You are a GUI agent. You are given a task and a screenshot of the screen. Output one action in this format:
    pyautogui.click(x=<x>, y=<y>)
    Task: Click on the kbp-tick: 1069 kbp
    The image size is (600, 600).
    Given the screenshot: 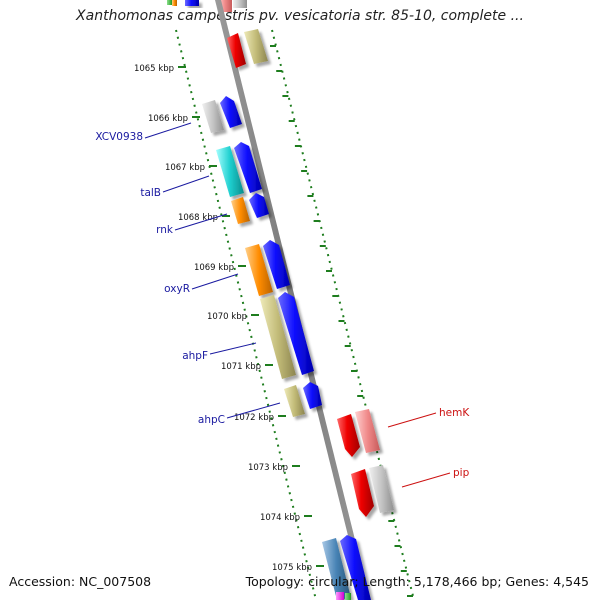 What is the action you would take?
    pyautogui.click(x=220, y=268)
    